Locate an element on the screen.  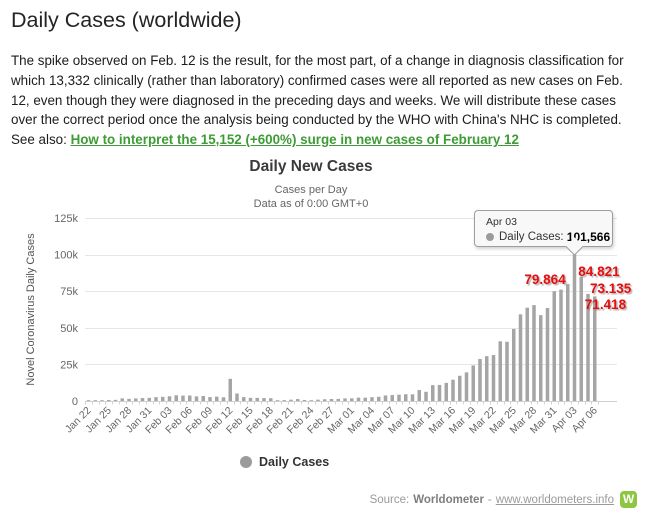
source-name: Worldometer is located at coordinates (448, 499).